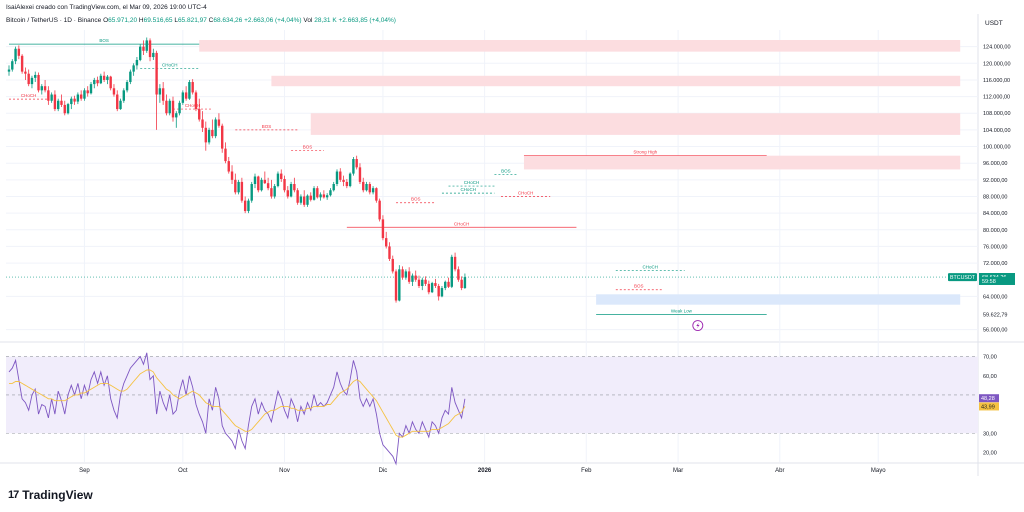  Describe the element at coordinates (989, 282) in the screenshot. I see `price-tag-timer: 59:58` at that location.